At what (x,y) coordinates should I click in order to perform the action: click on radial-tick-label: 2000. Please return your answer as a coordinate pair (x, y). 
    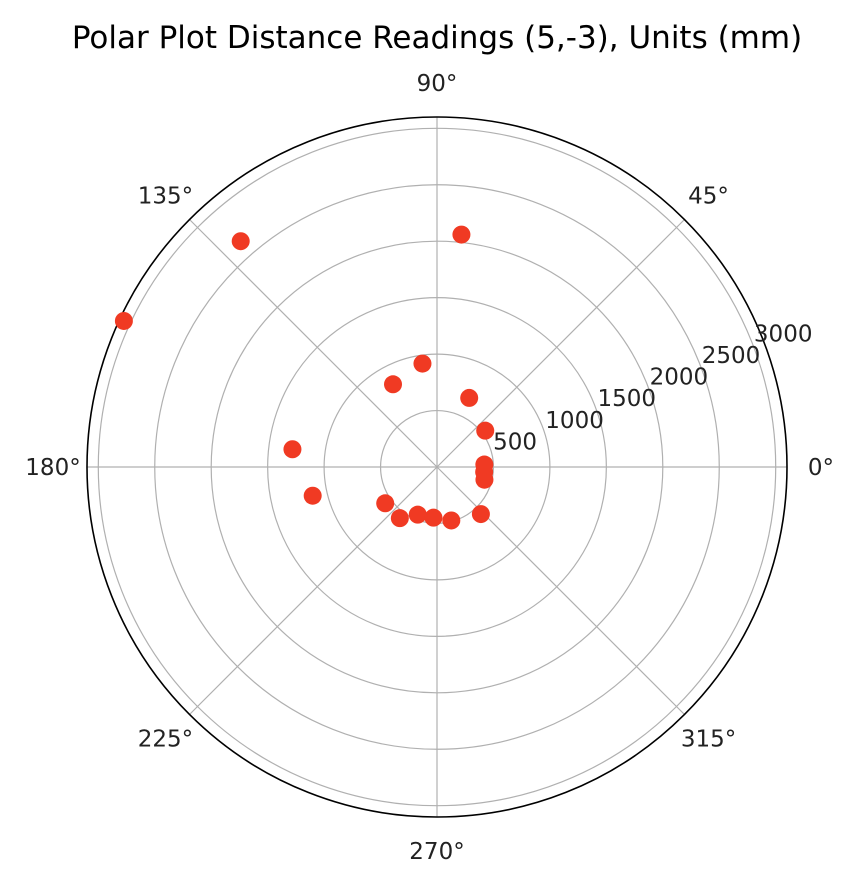
    Looking at the image, I should click on (679, 378).